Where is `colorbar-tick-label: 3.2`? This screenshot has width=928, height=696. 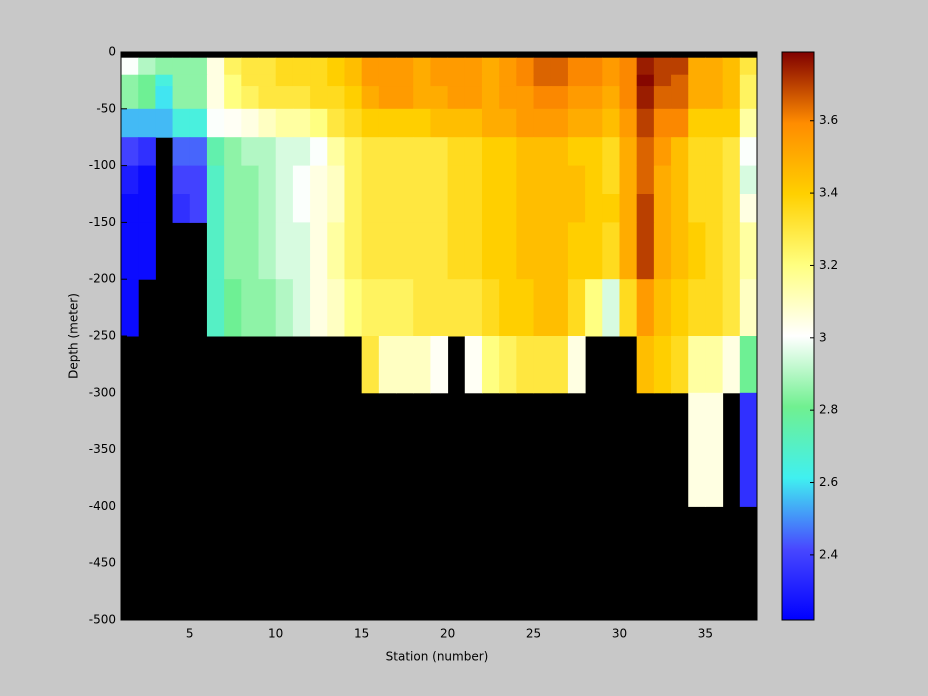 colorbar-tick-label: 3.2 is located at coordinates (828, 265).